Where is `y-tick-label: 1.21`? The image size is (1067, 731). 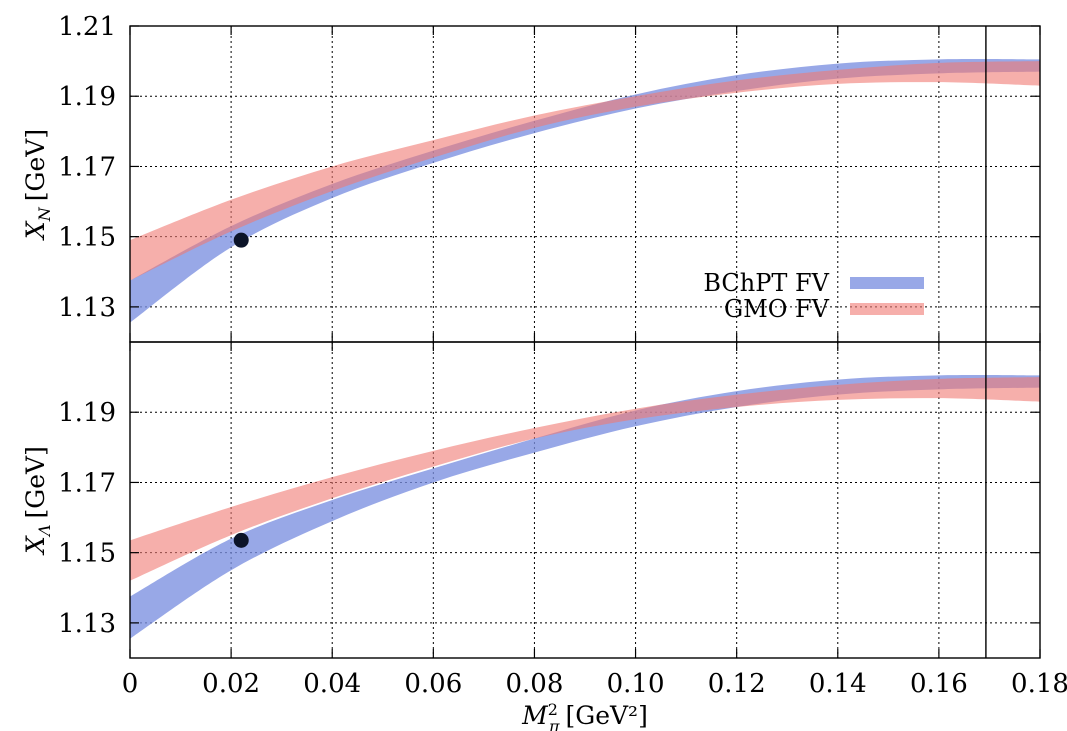 y-tick-label: 1.21 is located at coordinates (87, 27).